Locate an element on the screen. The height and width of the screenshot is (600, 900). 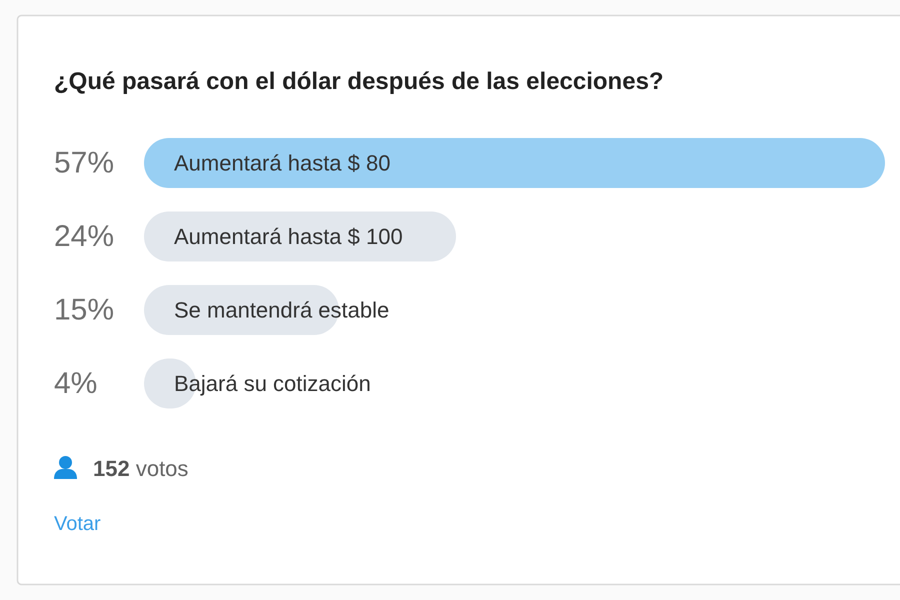
y-tick-label: Se mantendrá estable is located at coordinates (282, 310).